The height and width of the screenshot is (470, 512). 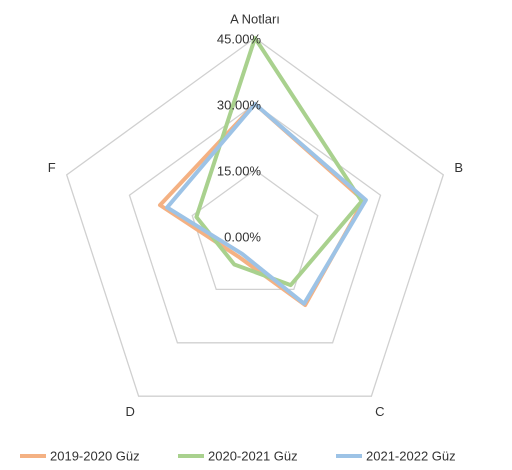 What do you see at coordinates (129, 411) in the screenshot?
I see `category-label: D` at bounding box center [129, 411].